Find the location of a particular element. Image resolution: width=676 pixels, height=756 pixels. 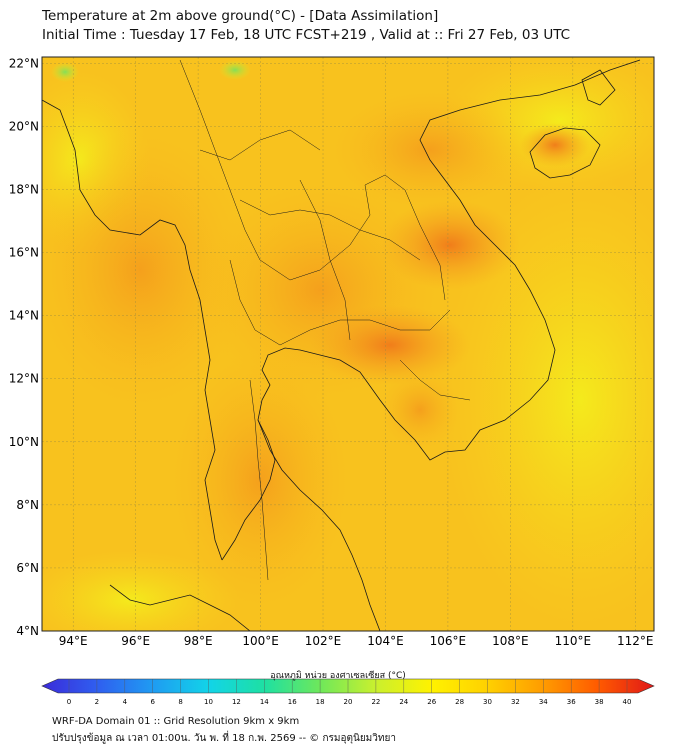

lat-tick-label: 22°N is located at coordinates (24, 63).